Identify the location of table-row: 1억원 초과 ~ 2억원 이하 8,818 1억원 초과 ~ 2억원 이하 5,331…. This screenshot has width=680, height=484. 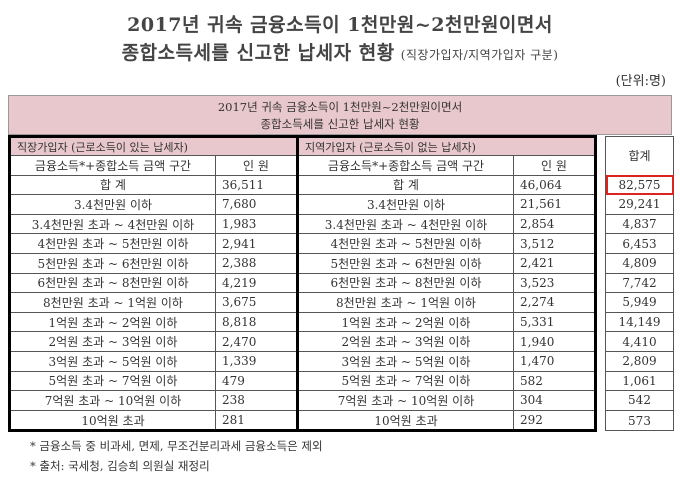
(341, 322).